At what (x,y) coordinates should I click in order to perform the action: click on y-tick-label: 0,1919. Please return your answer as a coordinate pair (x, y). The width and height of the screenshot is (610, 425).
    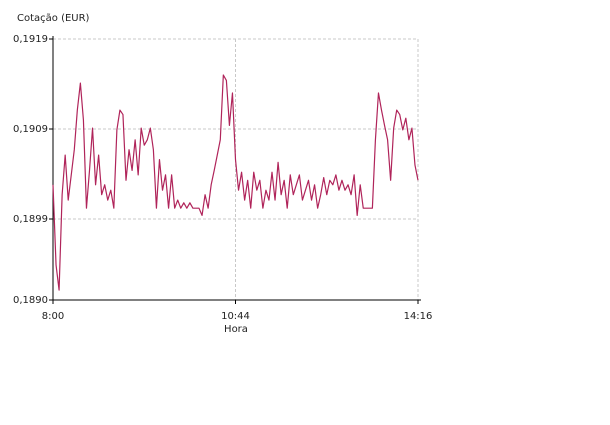
    Looking at the image, I should click on (30, 39).